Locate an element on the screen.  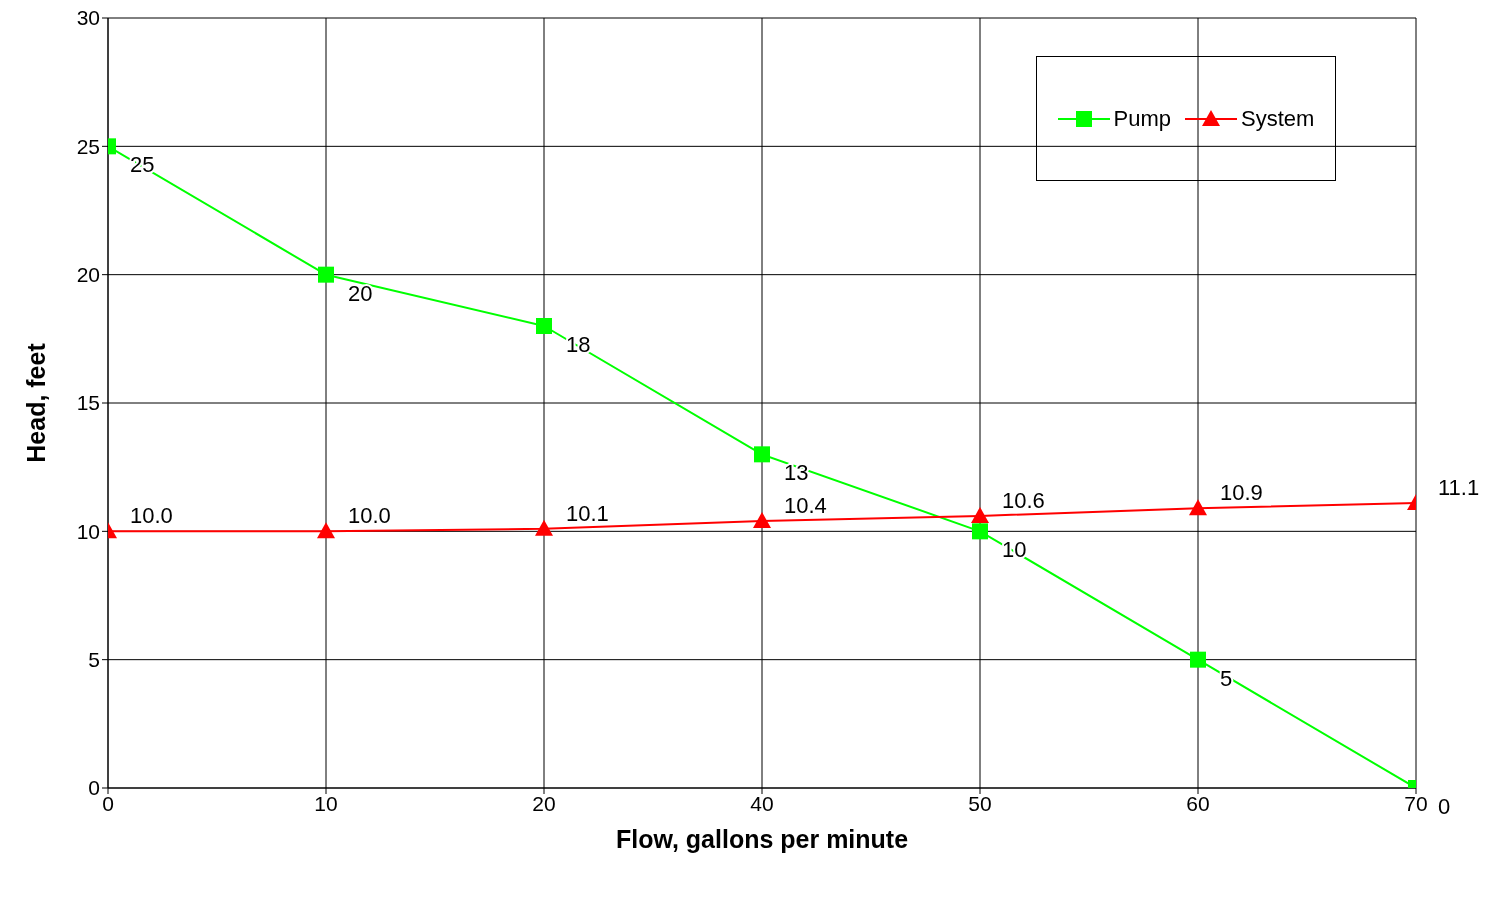
data-label: 10.9 is located at coordinates (1241, 493).